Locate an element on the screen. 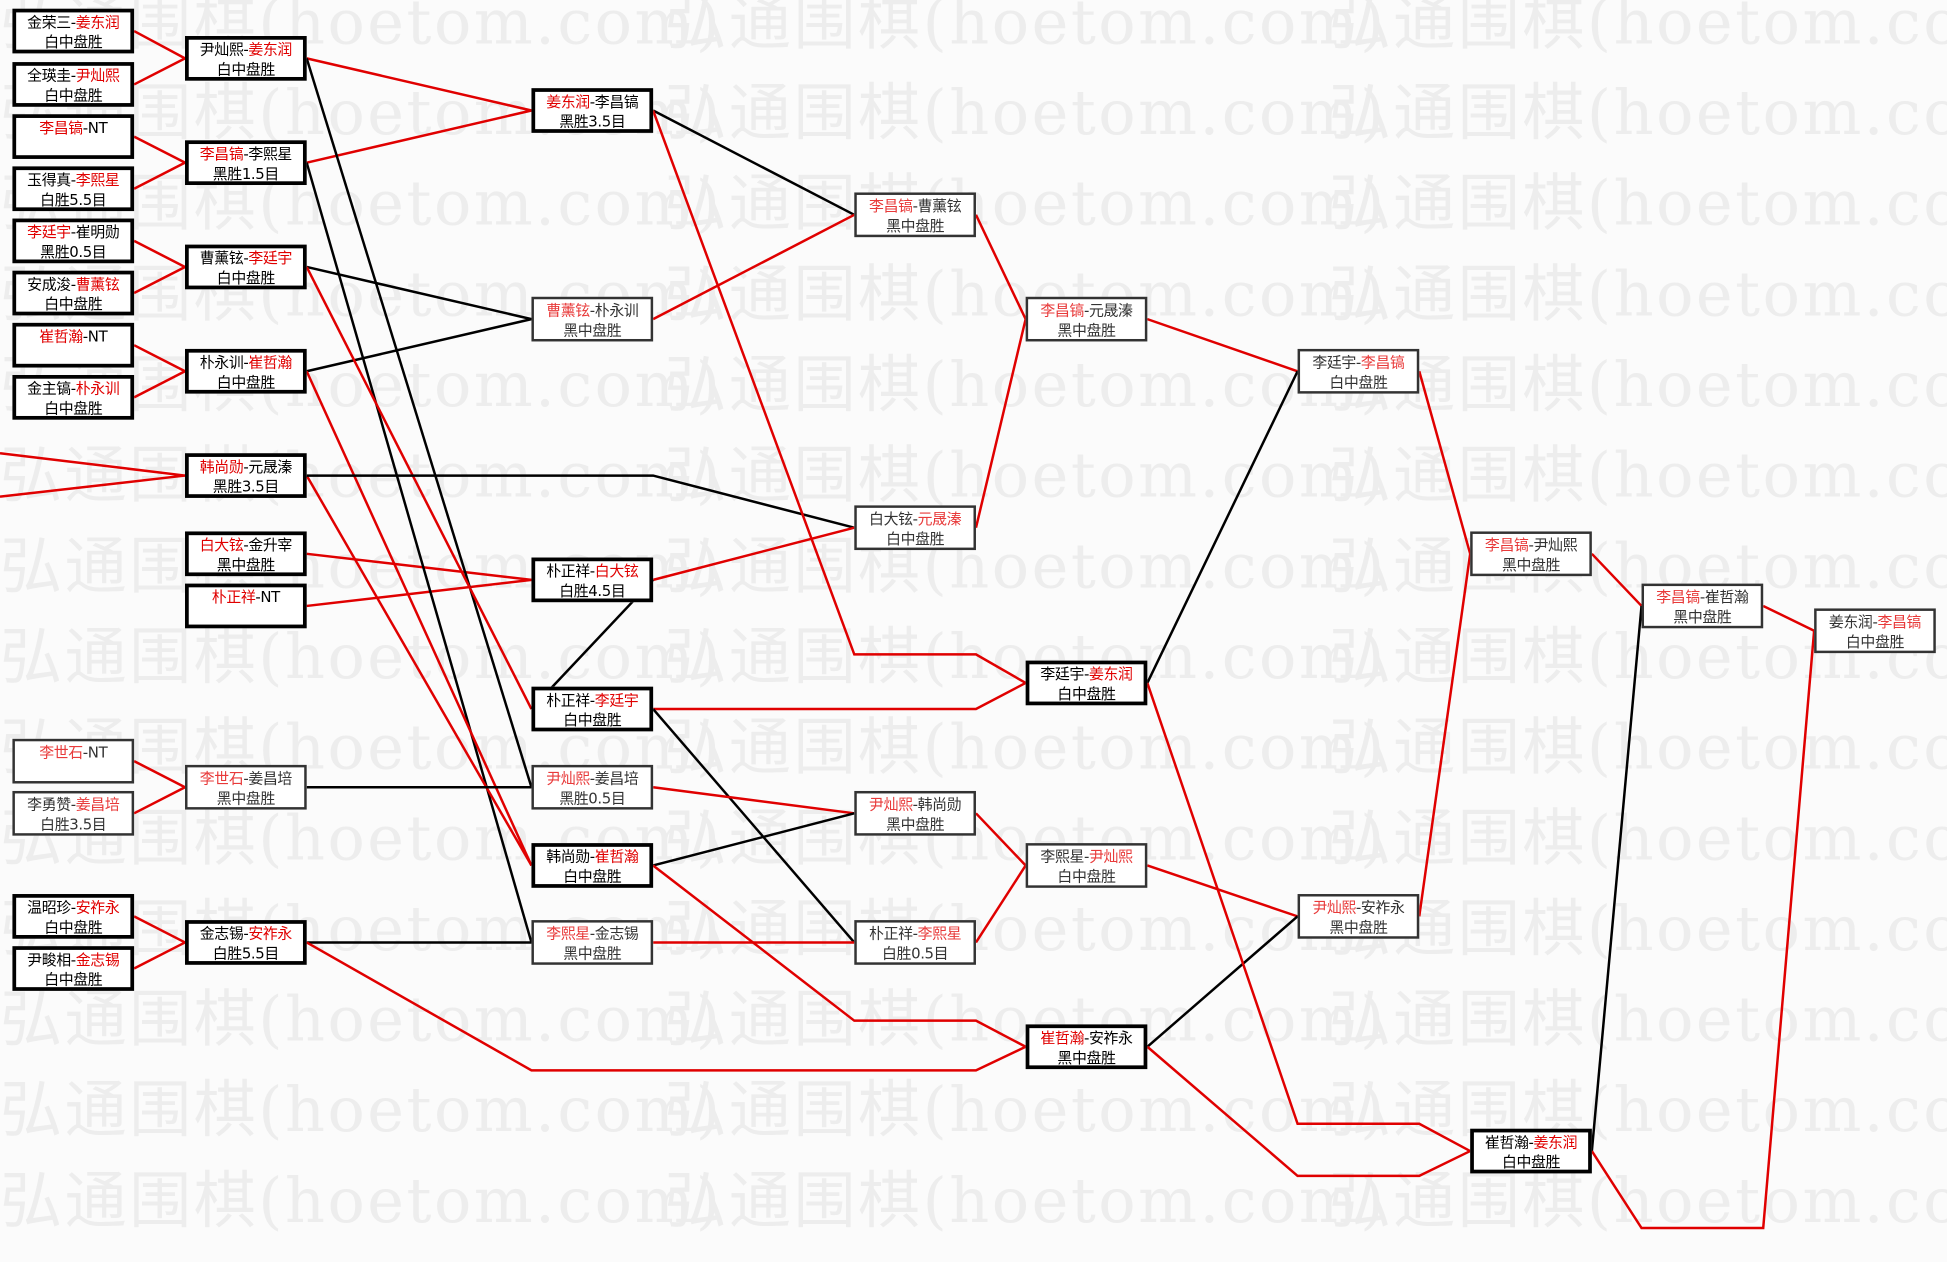 This screenshot has width=1947, height=1262. match-box: 李熙星-金志锡 黑中盘胜 is located at coordinates (592, 942).